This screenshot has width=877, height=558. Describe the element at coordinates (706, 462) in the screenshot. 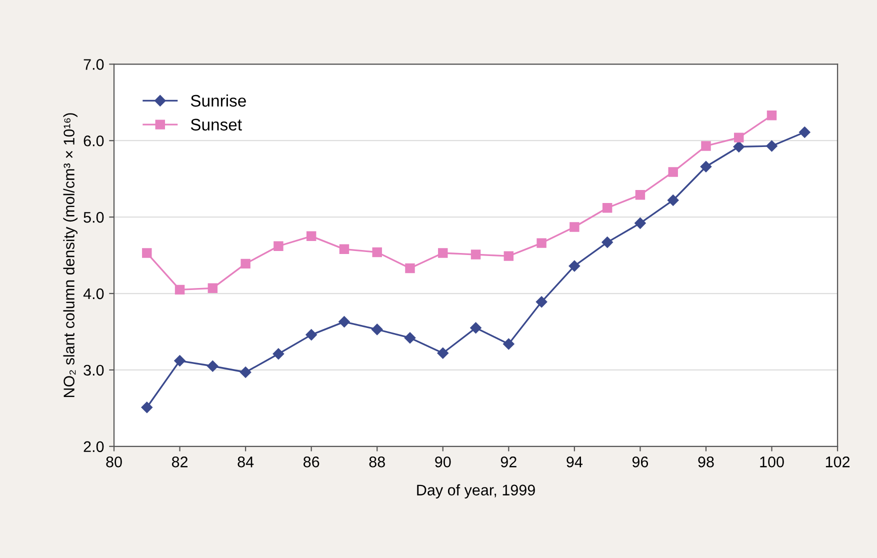

I see `x-tick-label: 98` at that location.